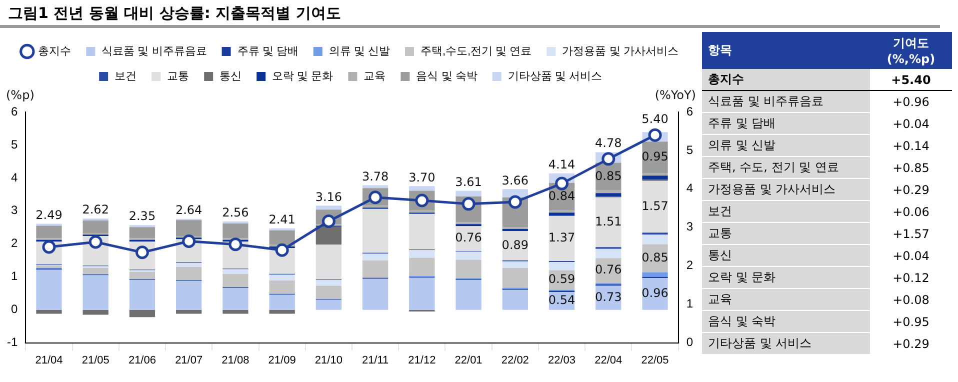 Image resolution: width=958 pixels, height=382 pixels. Describe the element at coordinates (267, 52) in the screenshot. I see `legend-label: 주류 및 담배` at that location.